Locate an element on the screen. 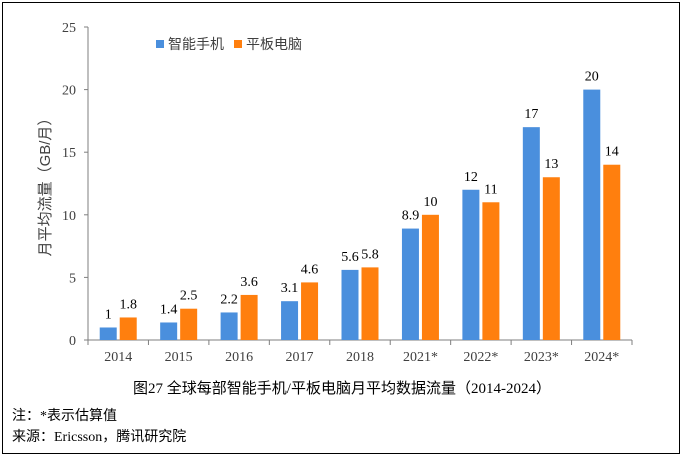 This screenshot has height=457, width=684. tablet-bar-2023 is located at coordinates (551, 258).